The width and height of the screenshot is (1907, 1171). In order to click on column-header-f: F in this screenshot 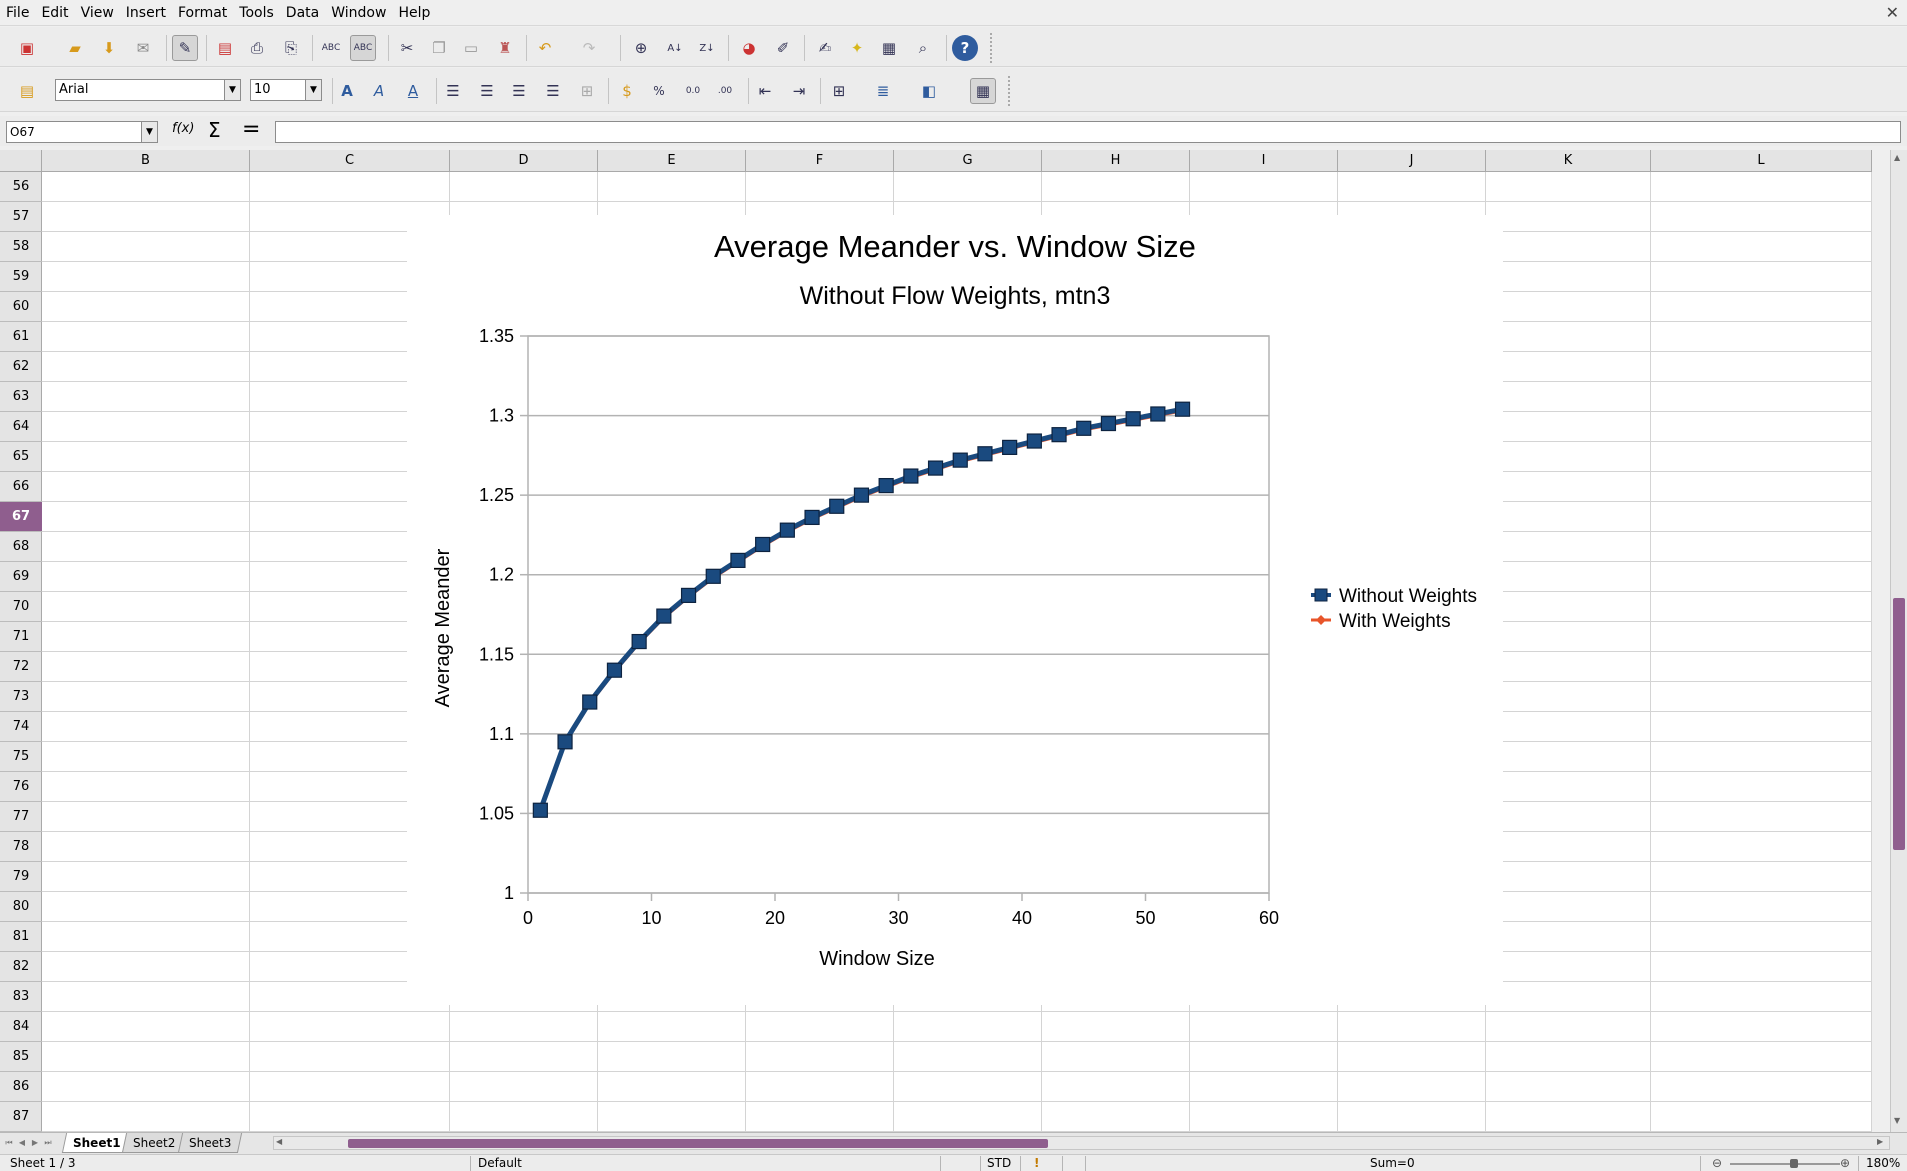, I will do `click(820, 161)`.